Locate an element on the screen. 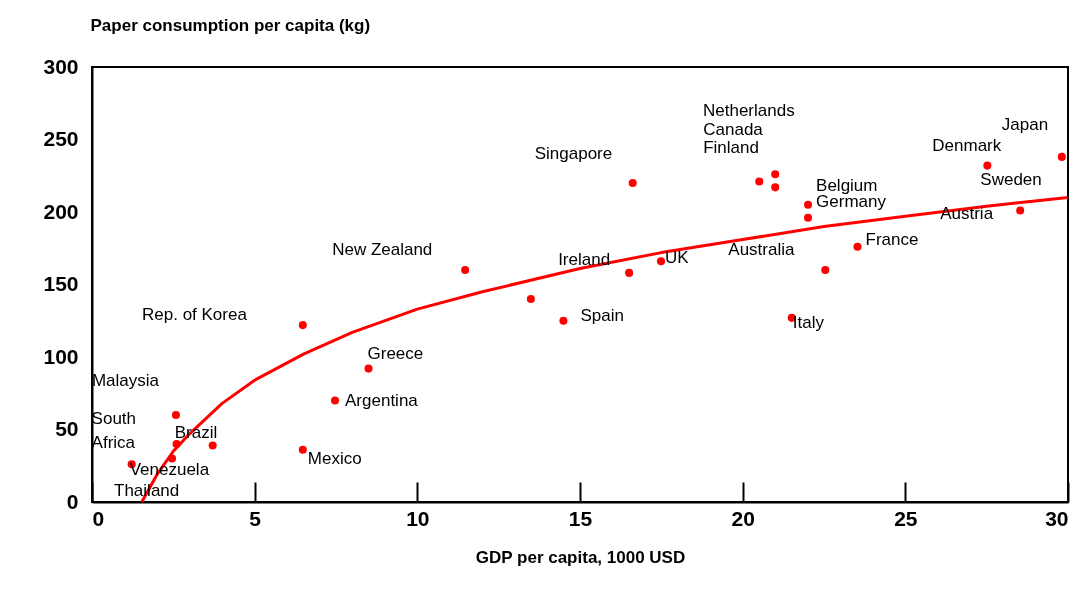  annotation: Singapore is located at coordinates (573, 153).